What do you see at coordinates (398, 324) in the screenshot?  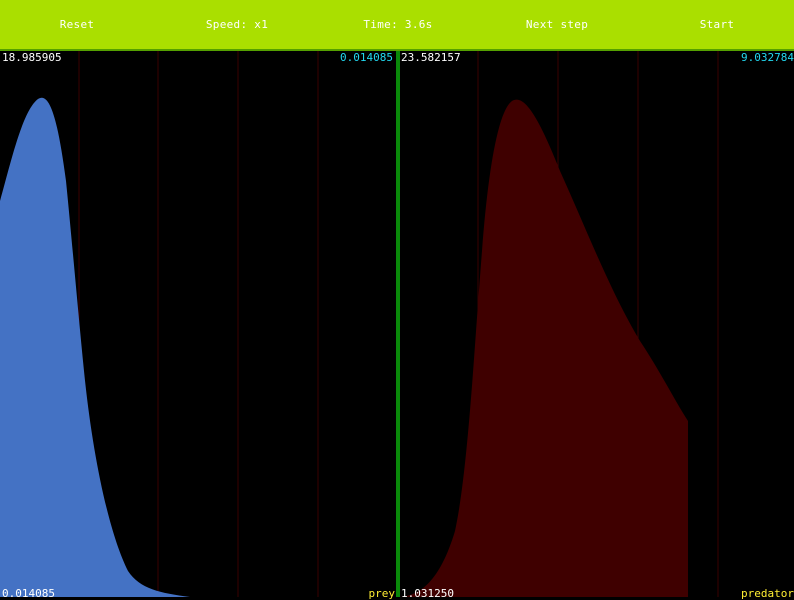 I see `panel-divider` at bounding box center [398, 324].